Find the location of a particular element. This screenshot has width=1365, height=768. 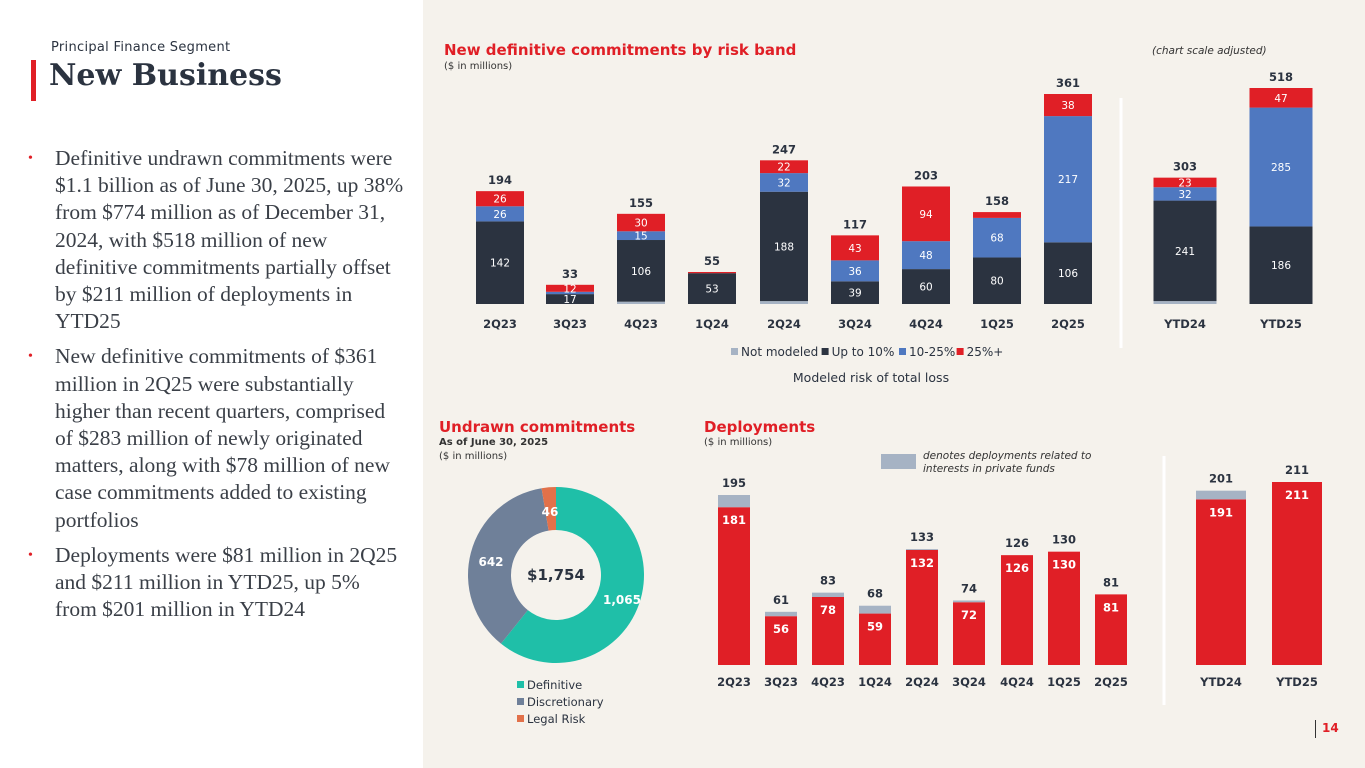

bar-total-label: 201 is located at coordinates (1221, 479).